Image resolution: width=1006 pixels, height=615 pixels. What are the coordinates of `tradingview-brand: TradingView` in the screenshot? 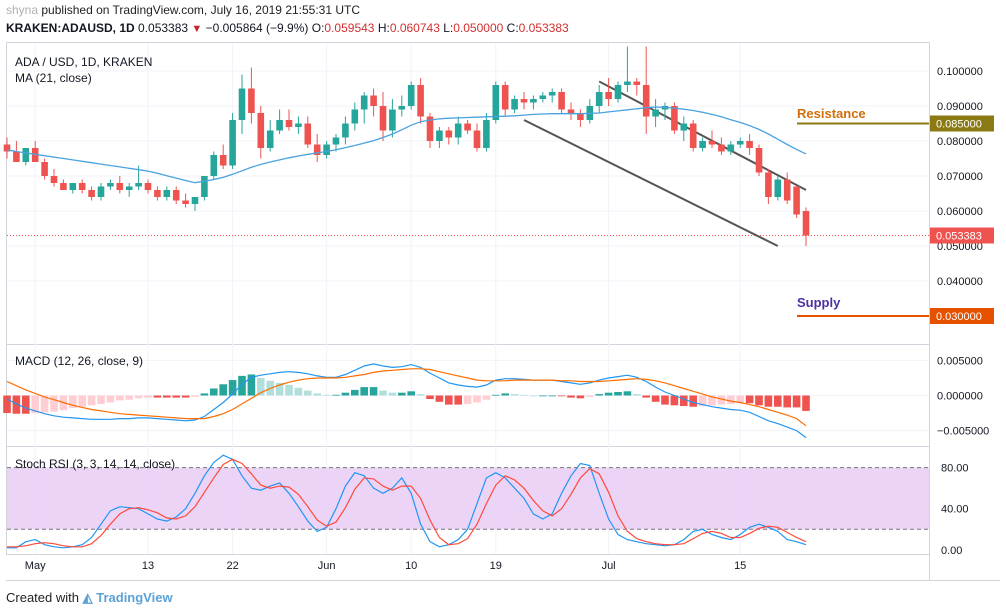 It's located at (134, 597).